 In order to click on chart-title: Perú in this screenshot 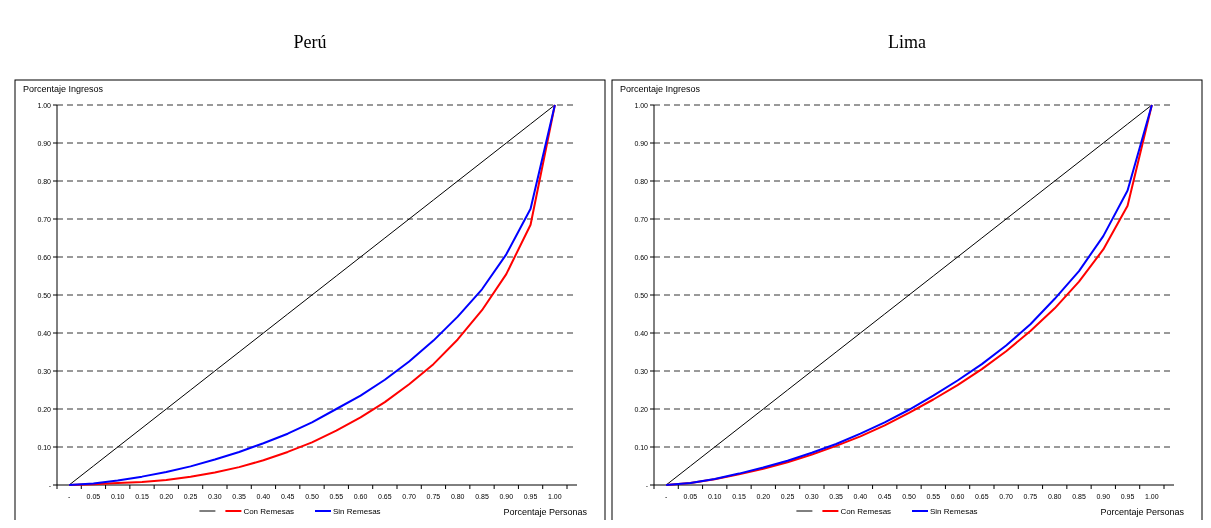, I will do `click(310, 42)`.